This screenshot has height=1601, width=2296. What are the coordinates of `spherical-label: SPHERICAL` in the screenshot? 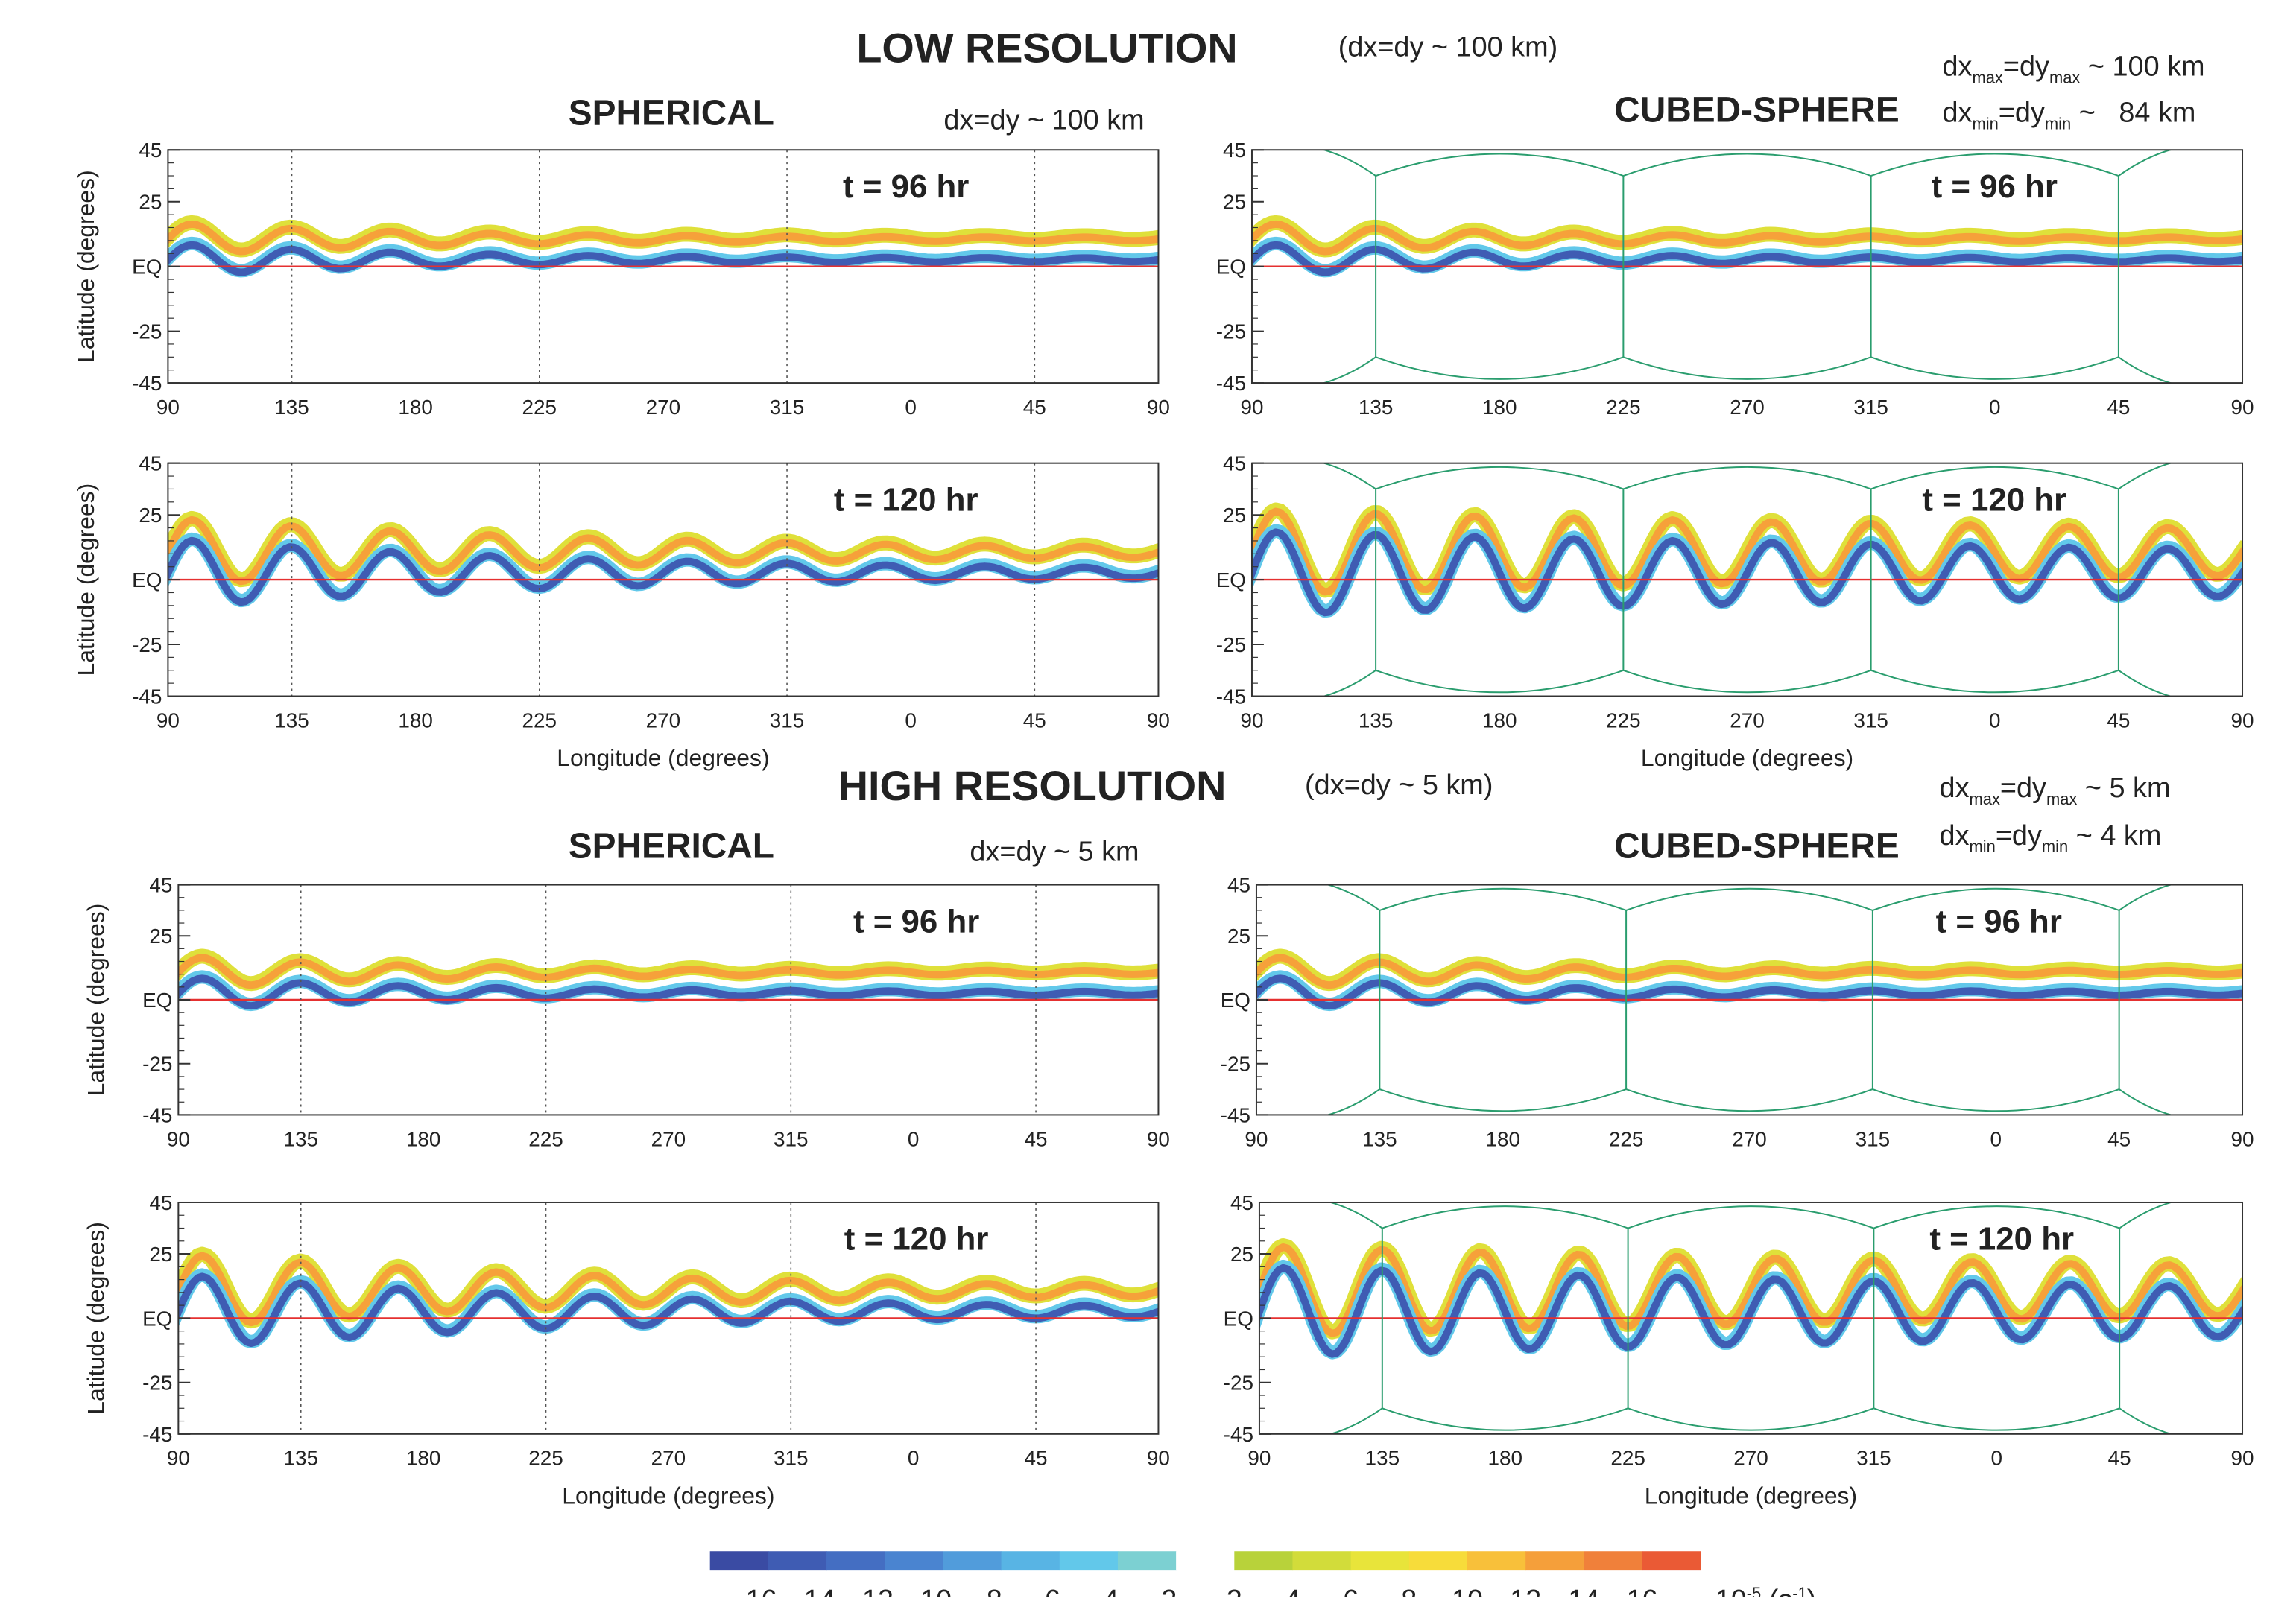 It's located at (671, 113).